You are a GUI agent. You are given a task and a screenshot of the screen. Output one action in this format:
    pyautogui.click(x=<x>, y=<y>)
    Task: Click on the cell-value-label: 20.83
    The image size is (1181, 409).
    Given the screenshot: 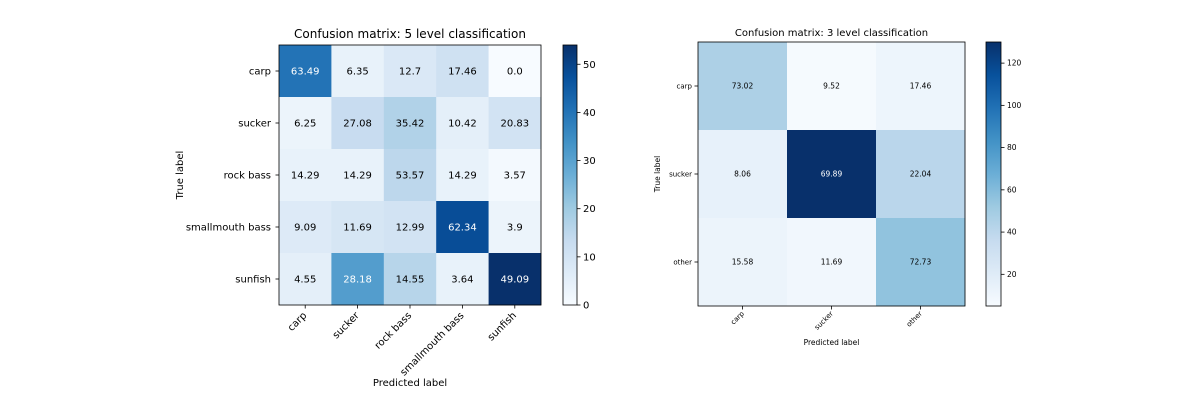 What is the action you would take?
    pyautogui.click(x=514, y=124)
    